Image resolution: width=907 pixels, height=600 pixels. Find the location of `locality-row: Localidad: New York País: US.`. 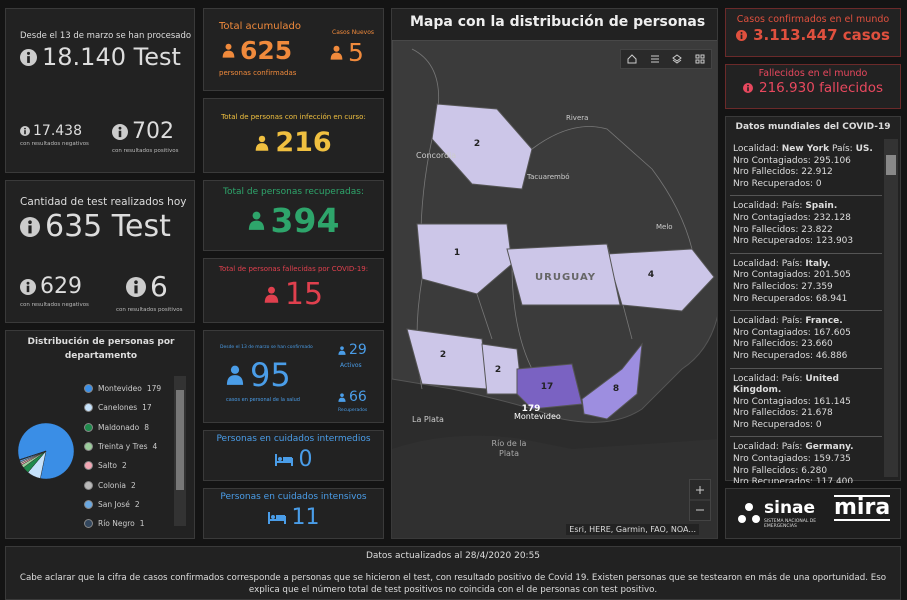

locality-row: Localidad: New York País: US. is located at coordinates (806, 150).